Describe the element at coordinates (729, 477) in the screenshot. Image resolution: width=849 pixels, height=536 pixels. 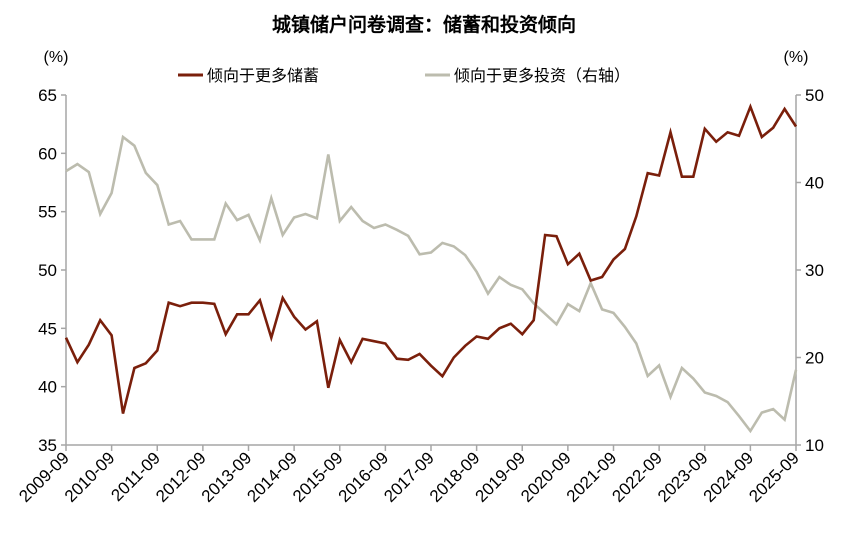
I see `x-tick-label: 2024-09` at that location.